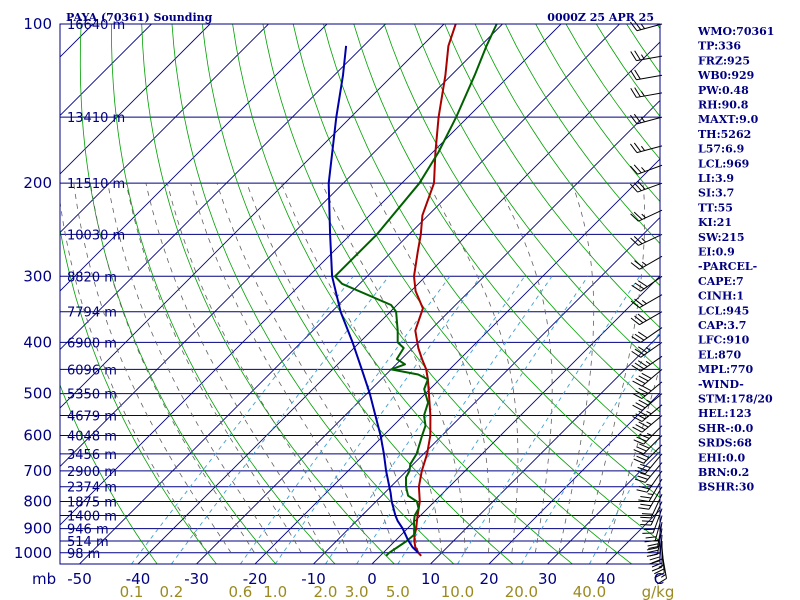 The image size is (800, 600). Describe the element at coordinates (96, 235) in the screenshot. I see `height-label: 10030 m` at that location.